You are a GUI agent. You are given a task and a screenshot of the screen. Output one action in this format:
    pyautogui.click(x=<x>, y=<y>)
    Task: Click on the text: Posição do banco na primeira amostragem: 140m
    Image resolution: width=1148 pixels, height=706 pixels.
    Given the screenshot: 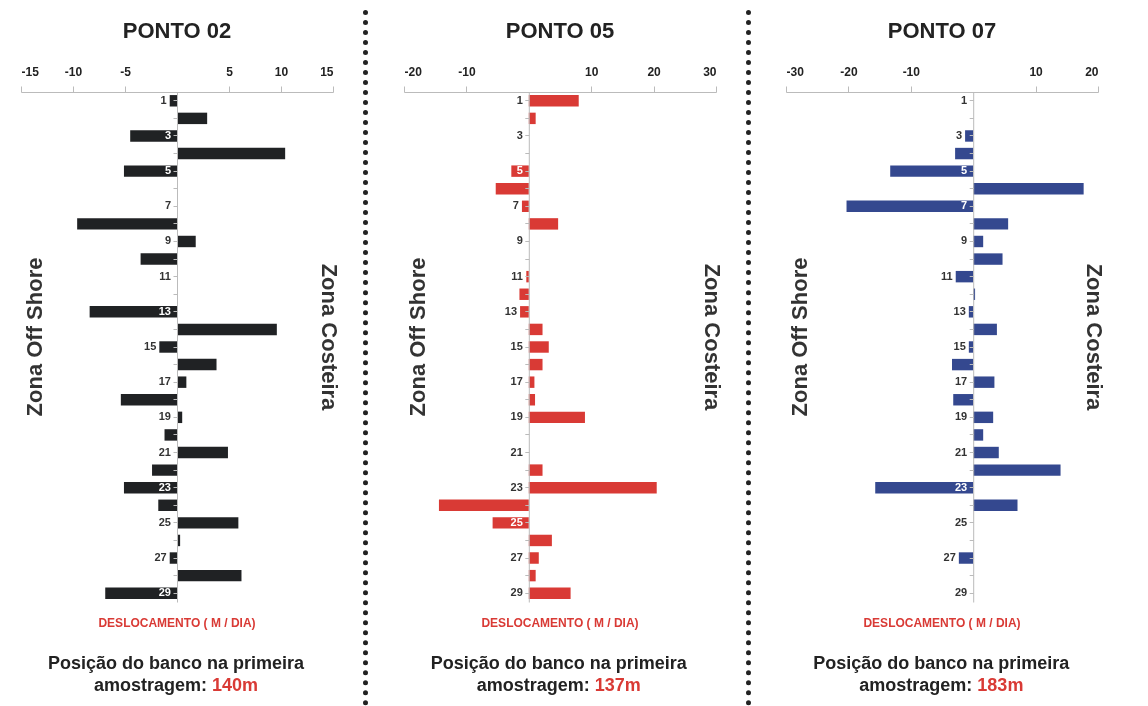 What is the action you would take?
    pyautogui.click(x=176, y=674)
    